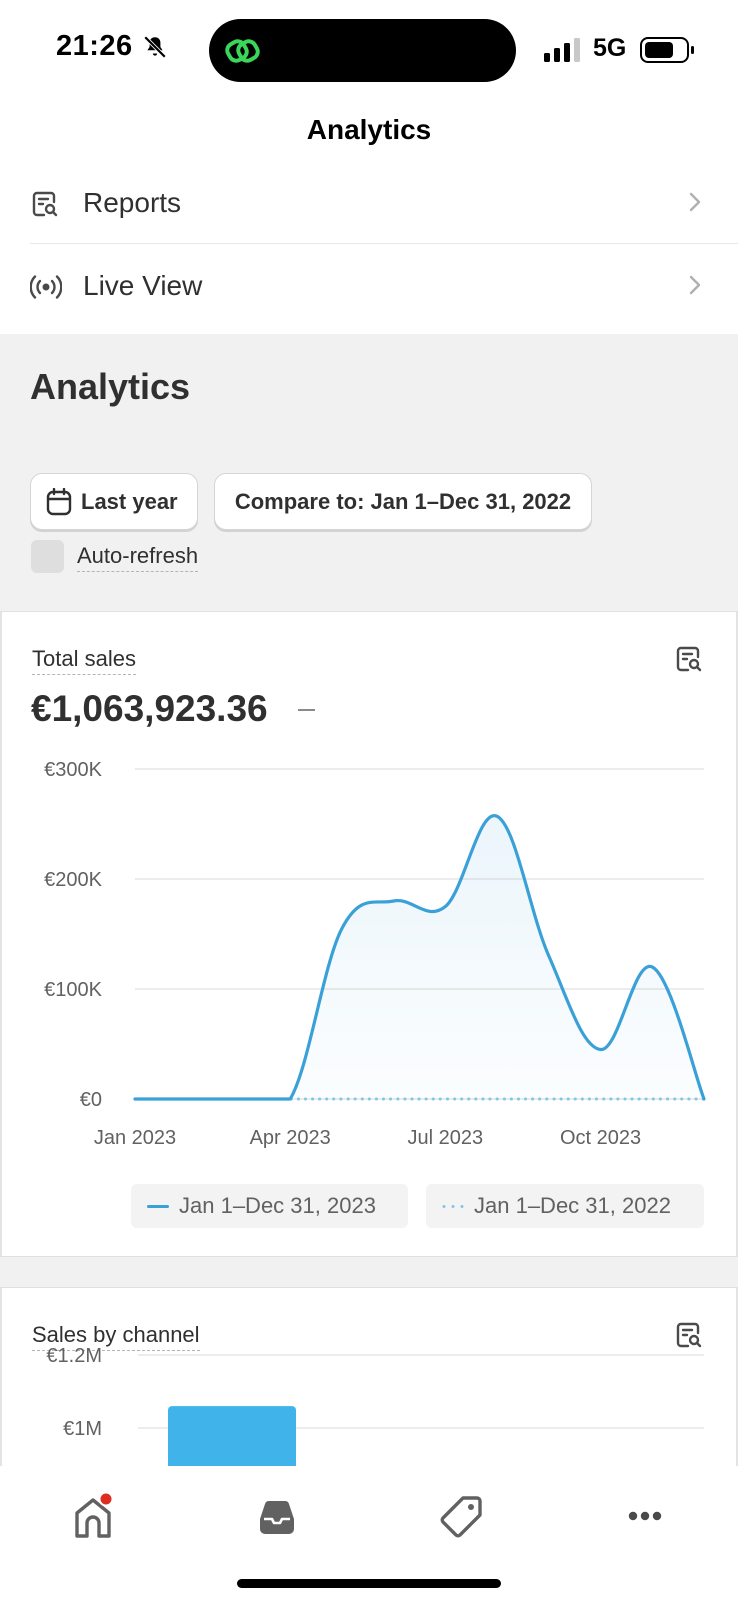 The image size is (738, 1600). I want to click on legend-item-current: Jan 1–Dec 31, 2023, so click(269, 1206).